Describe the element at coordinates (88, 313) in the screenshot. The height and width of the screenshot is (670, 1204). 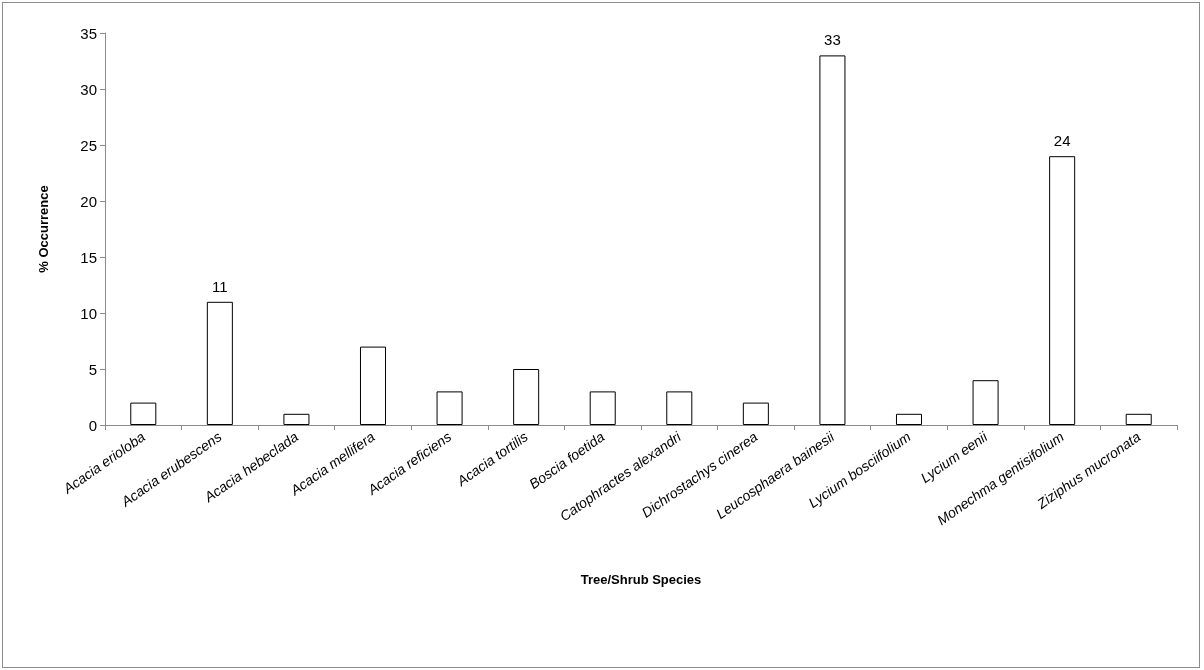
I see `y-tick-label: 10` at that location.